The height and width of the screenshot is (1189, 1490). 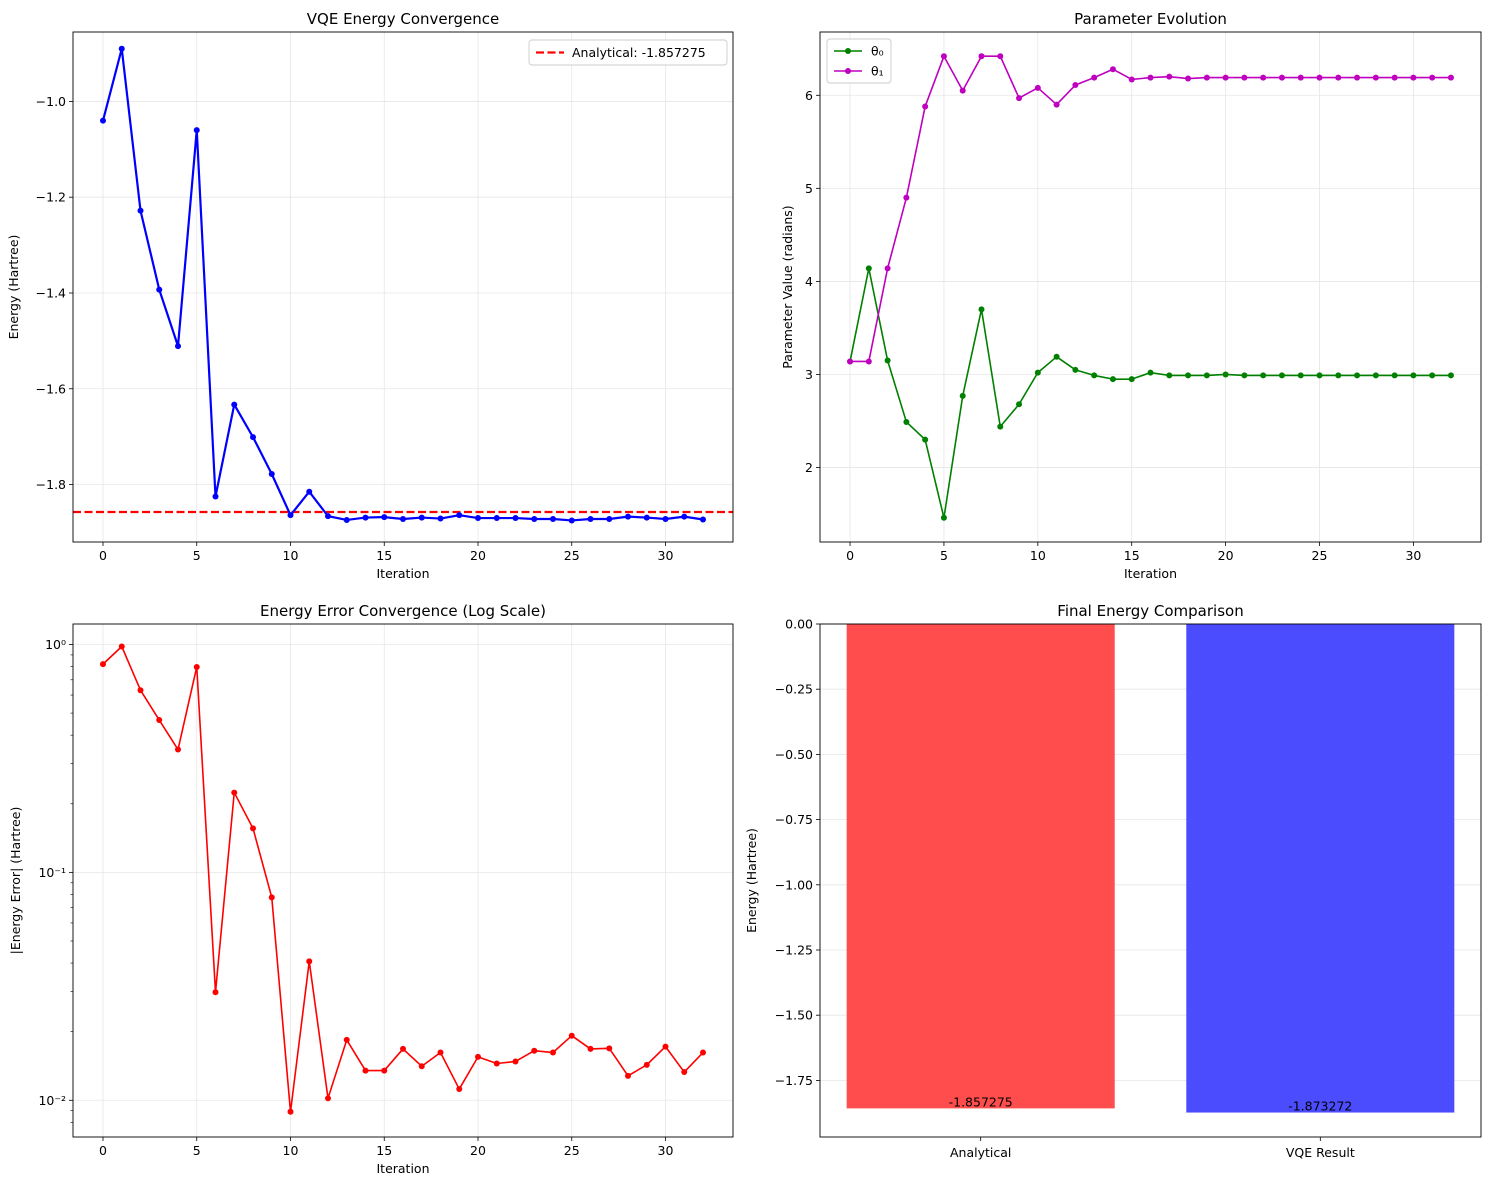 What do you see at coordinates (1150, 19) in the screenshot?
I see `chart-title: Parameter Evolution` at bounding box center [1150, 19].